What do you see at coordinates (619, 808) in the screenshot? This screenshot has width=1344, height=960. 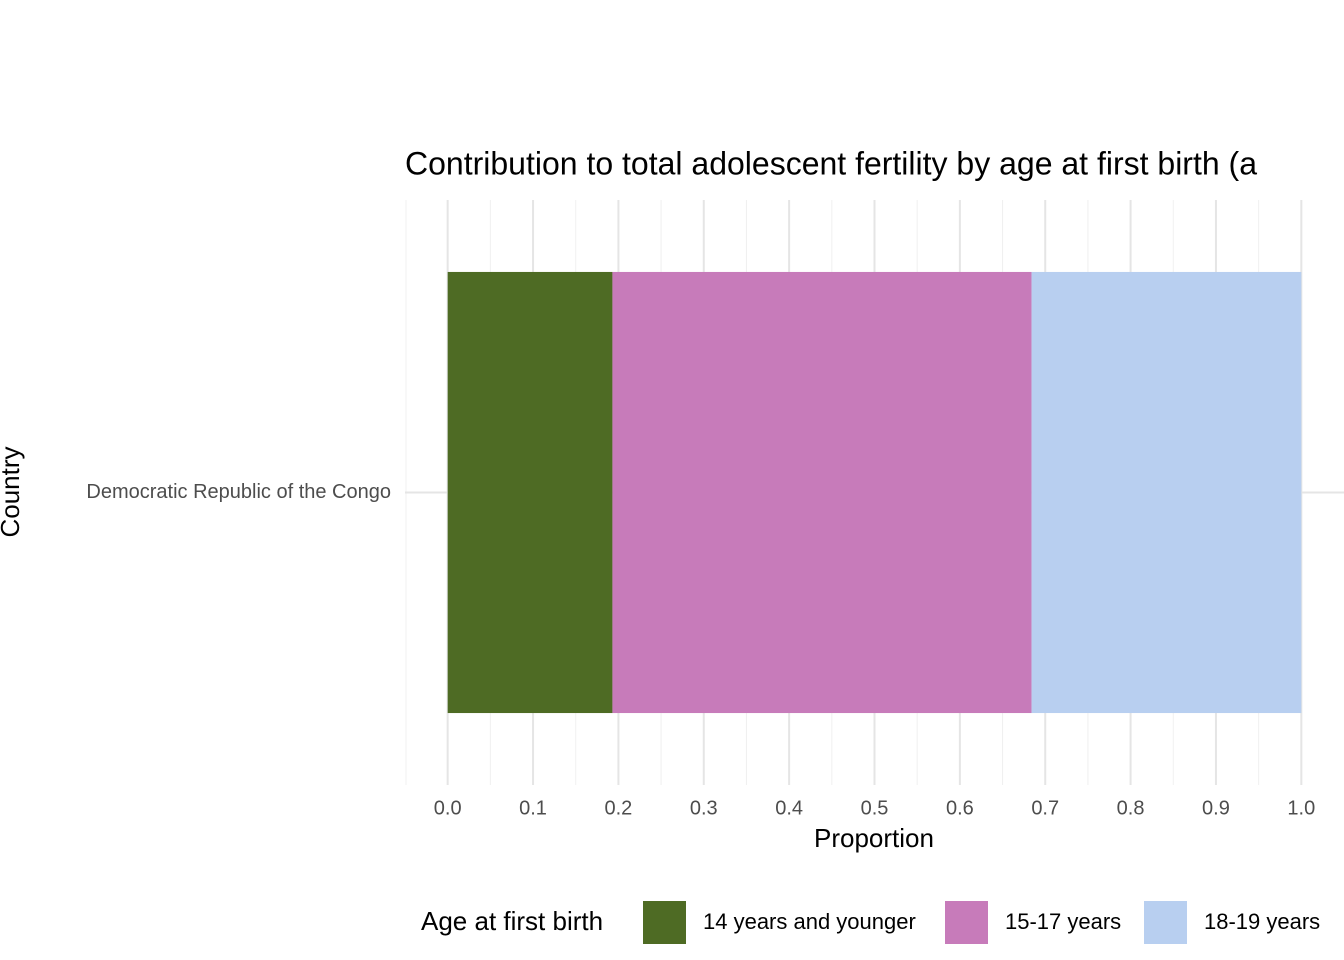 I see `x-tick-label: 0.2` at bounding box center [619, 808].